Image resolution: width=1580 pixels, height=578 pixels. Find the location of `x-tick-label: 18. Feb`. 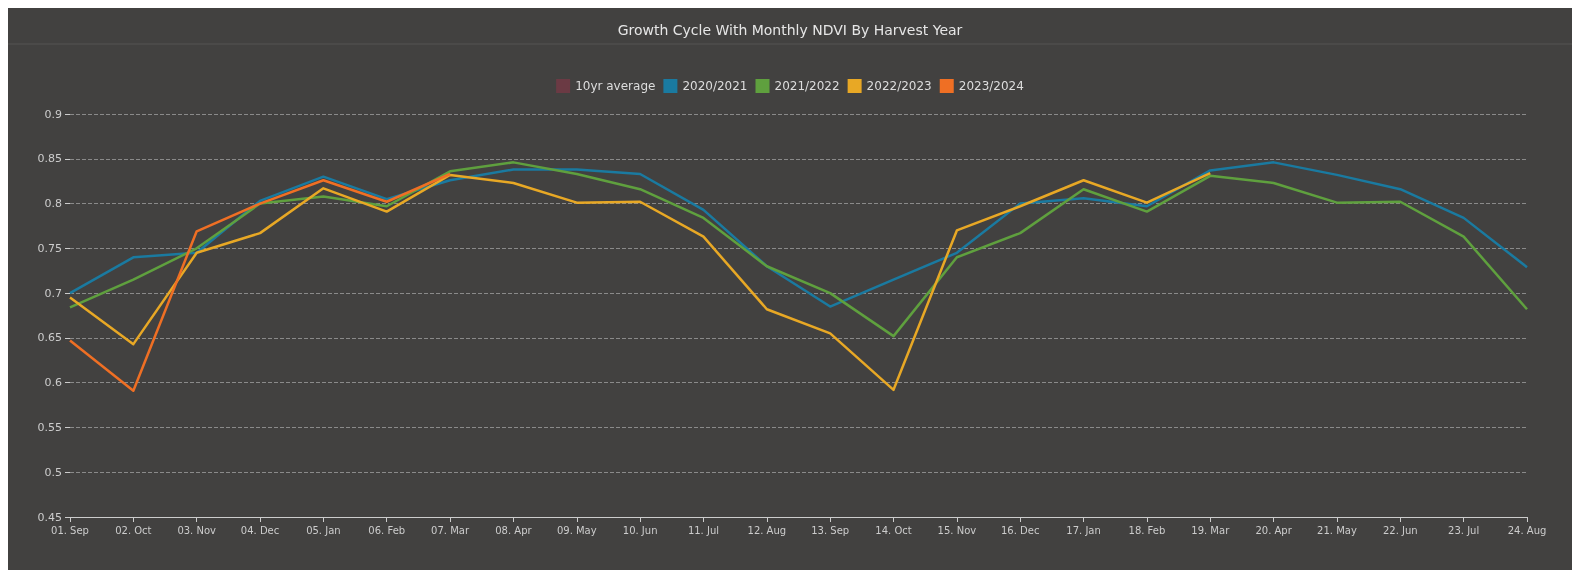

x-tick-label: 18. Feb is located at coordinates (1147, 530).